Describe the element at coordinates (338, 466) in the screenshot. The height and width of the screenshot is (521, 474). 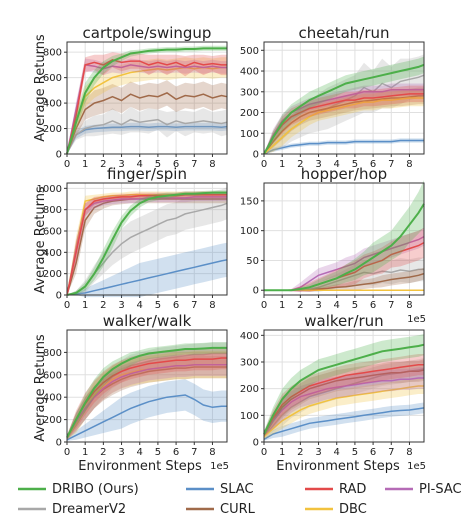
I see `xlabel-right: Environment Steps` at that location.